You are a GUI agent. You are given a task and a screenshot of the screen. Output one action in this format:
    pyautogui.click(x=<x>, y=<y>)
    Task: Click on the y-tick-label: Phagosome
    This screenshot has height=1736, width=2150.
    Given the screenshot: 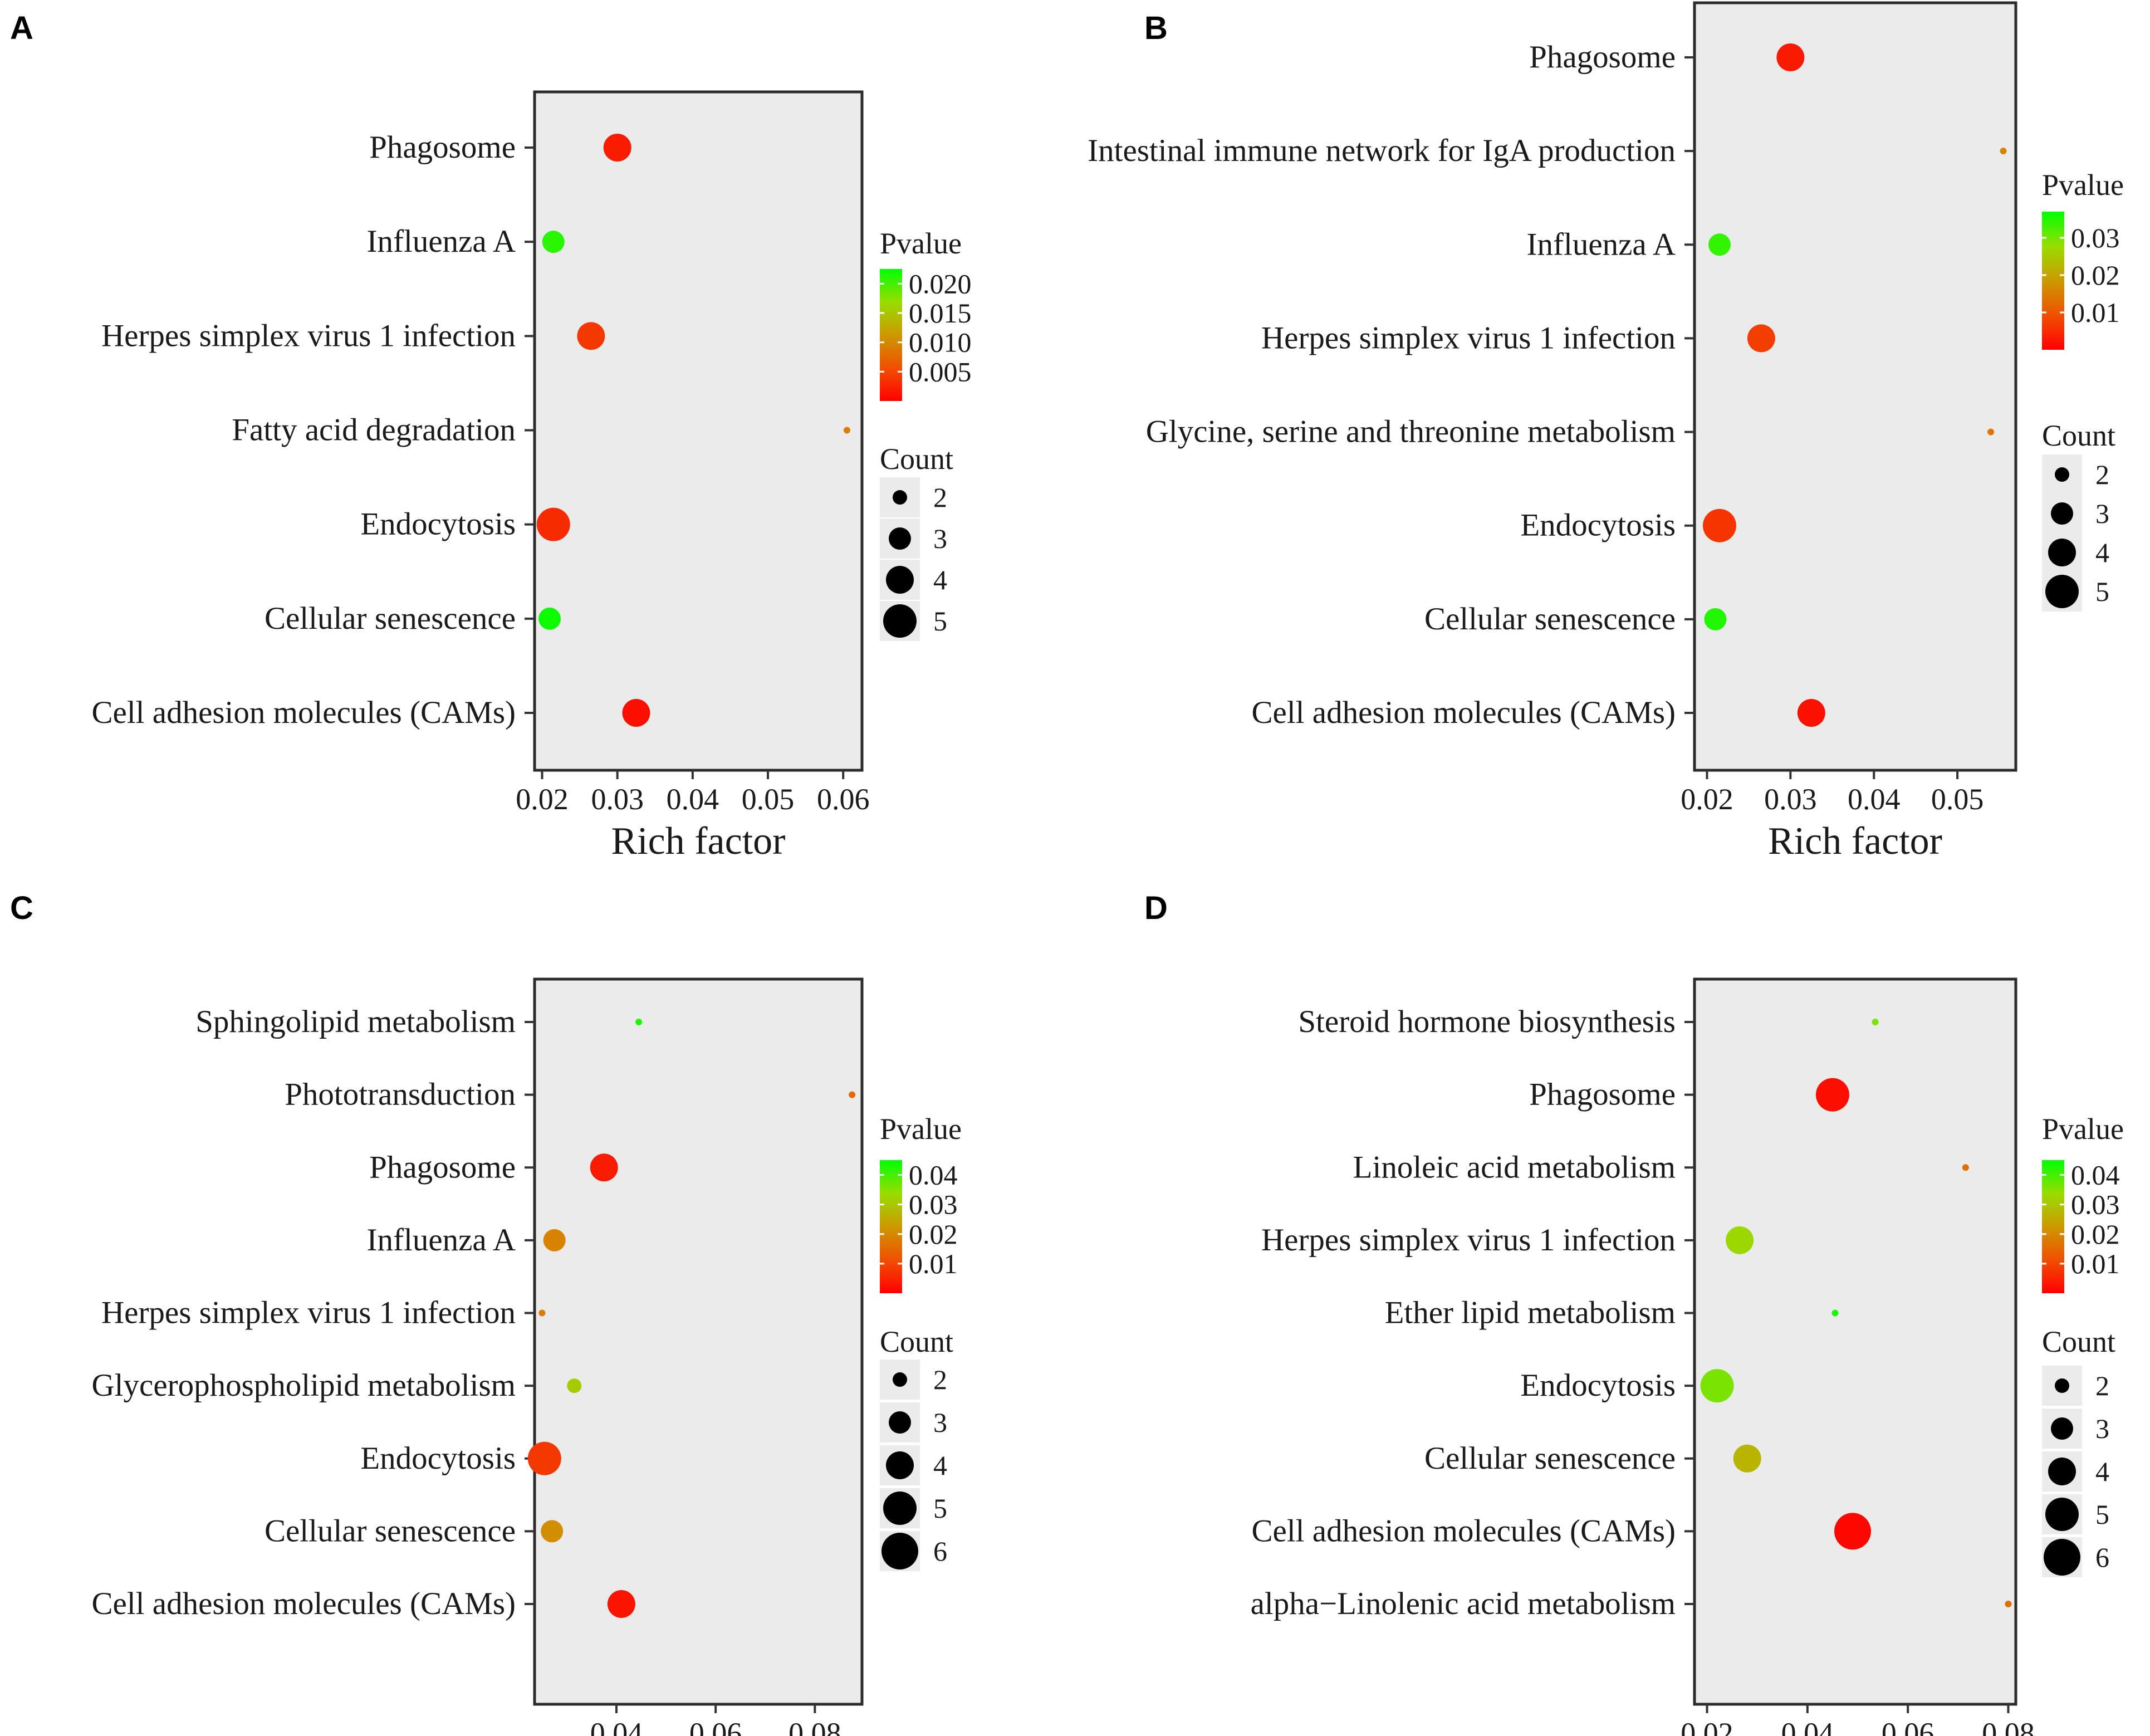 What is the action you would take?
    pyautogui.click(x=442, y=1167)
    